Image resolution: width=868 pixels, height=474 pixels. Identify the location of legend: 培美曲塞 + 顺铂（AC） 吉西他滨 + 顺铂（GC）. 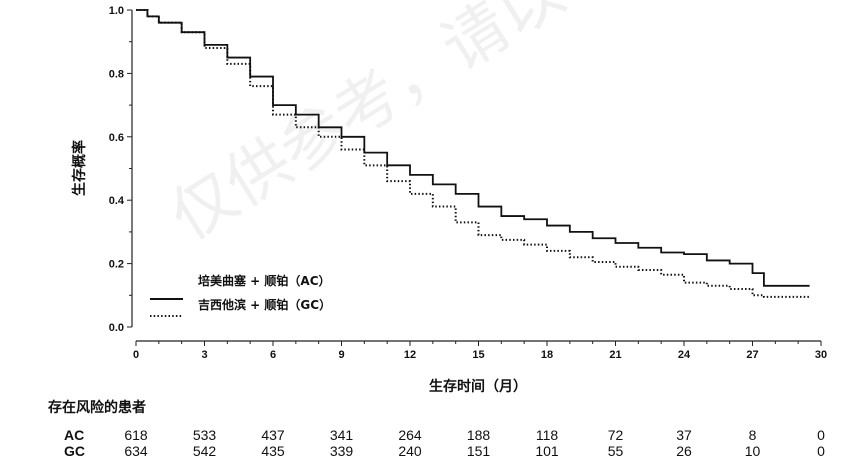
(240, 295).